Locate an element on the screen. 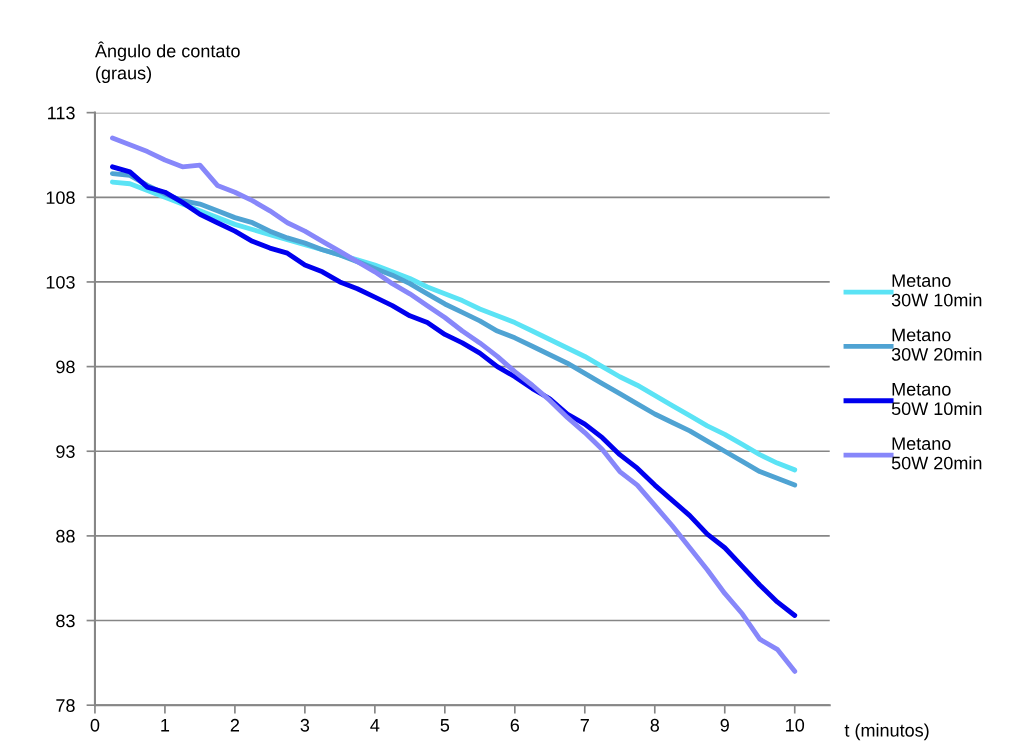  x-tick-label: 4 is located at coordinates (375, 725).